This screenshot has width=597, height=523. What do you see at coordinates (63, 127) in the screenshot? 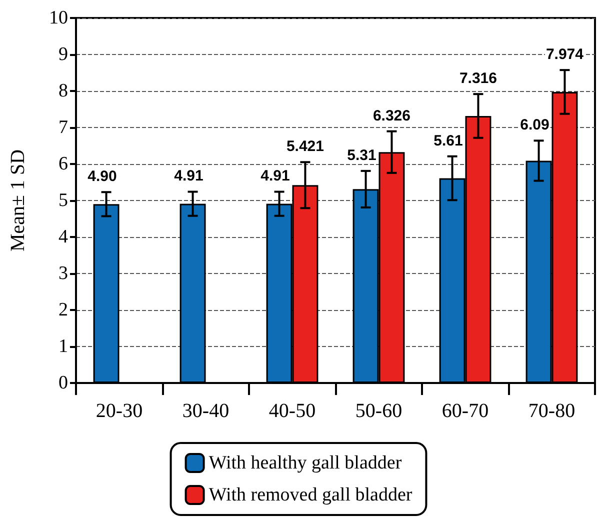
I see `y-tick-label: 7` at bounding box center [63, 127].